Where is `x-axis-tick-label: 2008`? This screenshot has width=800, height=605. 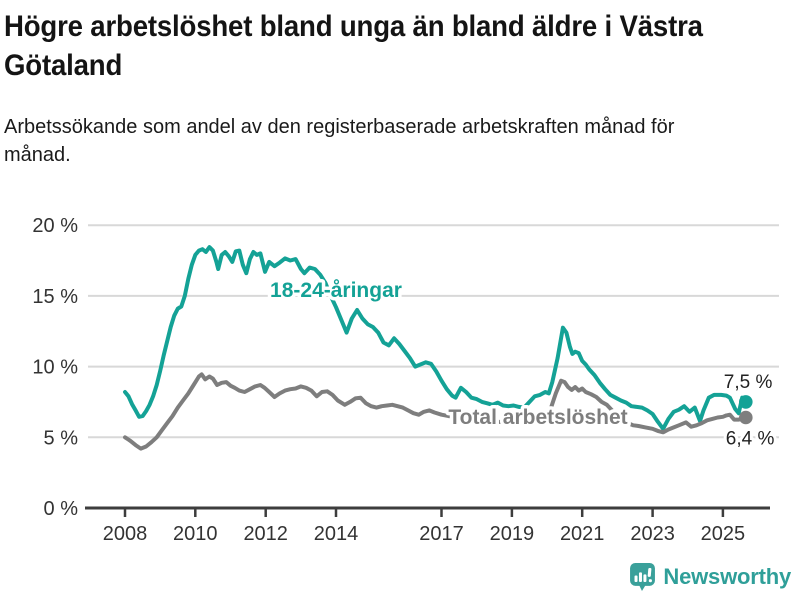 x-axis-tick-label: 2008 is located at coordinates (125, 534).